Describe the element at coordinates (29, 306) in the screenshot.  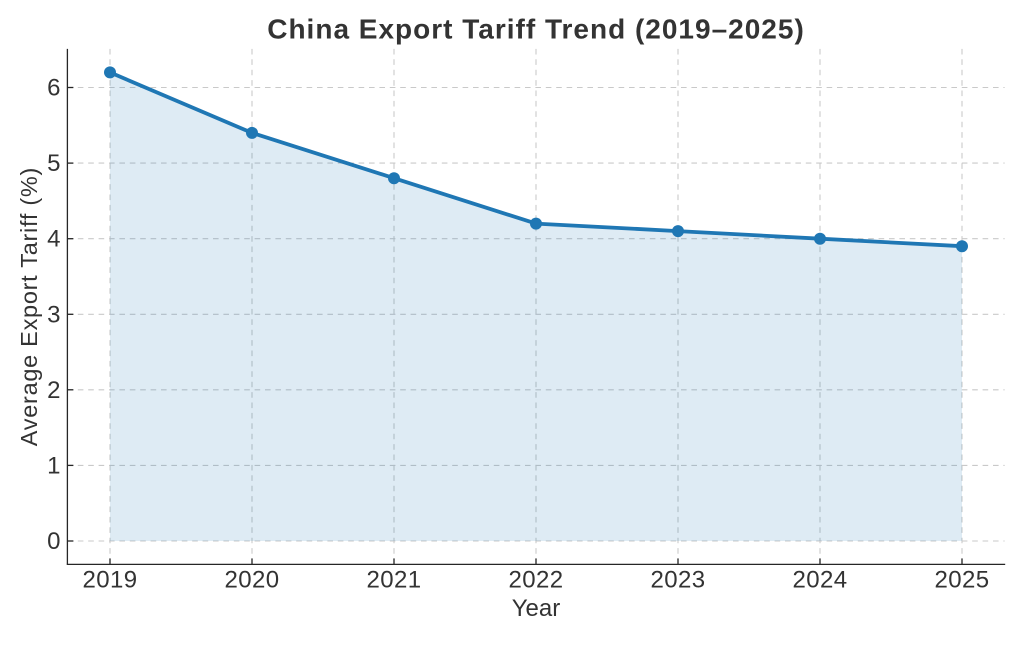
I see `svg-text: Average Export Tariff (%)` at that location.